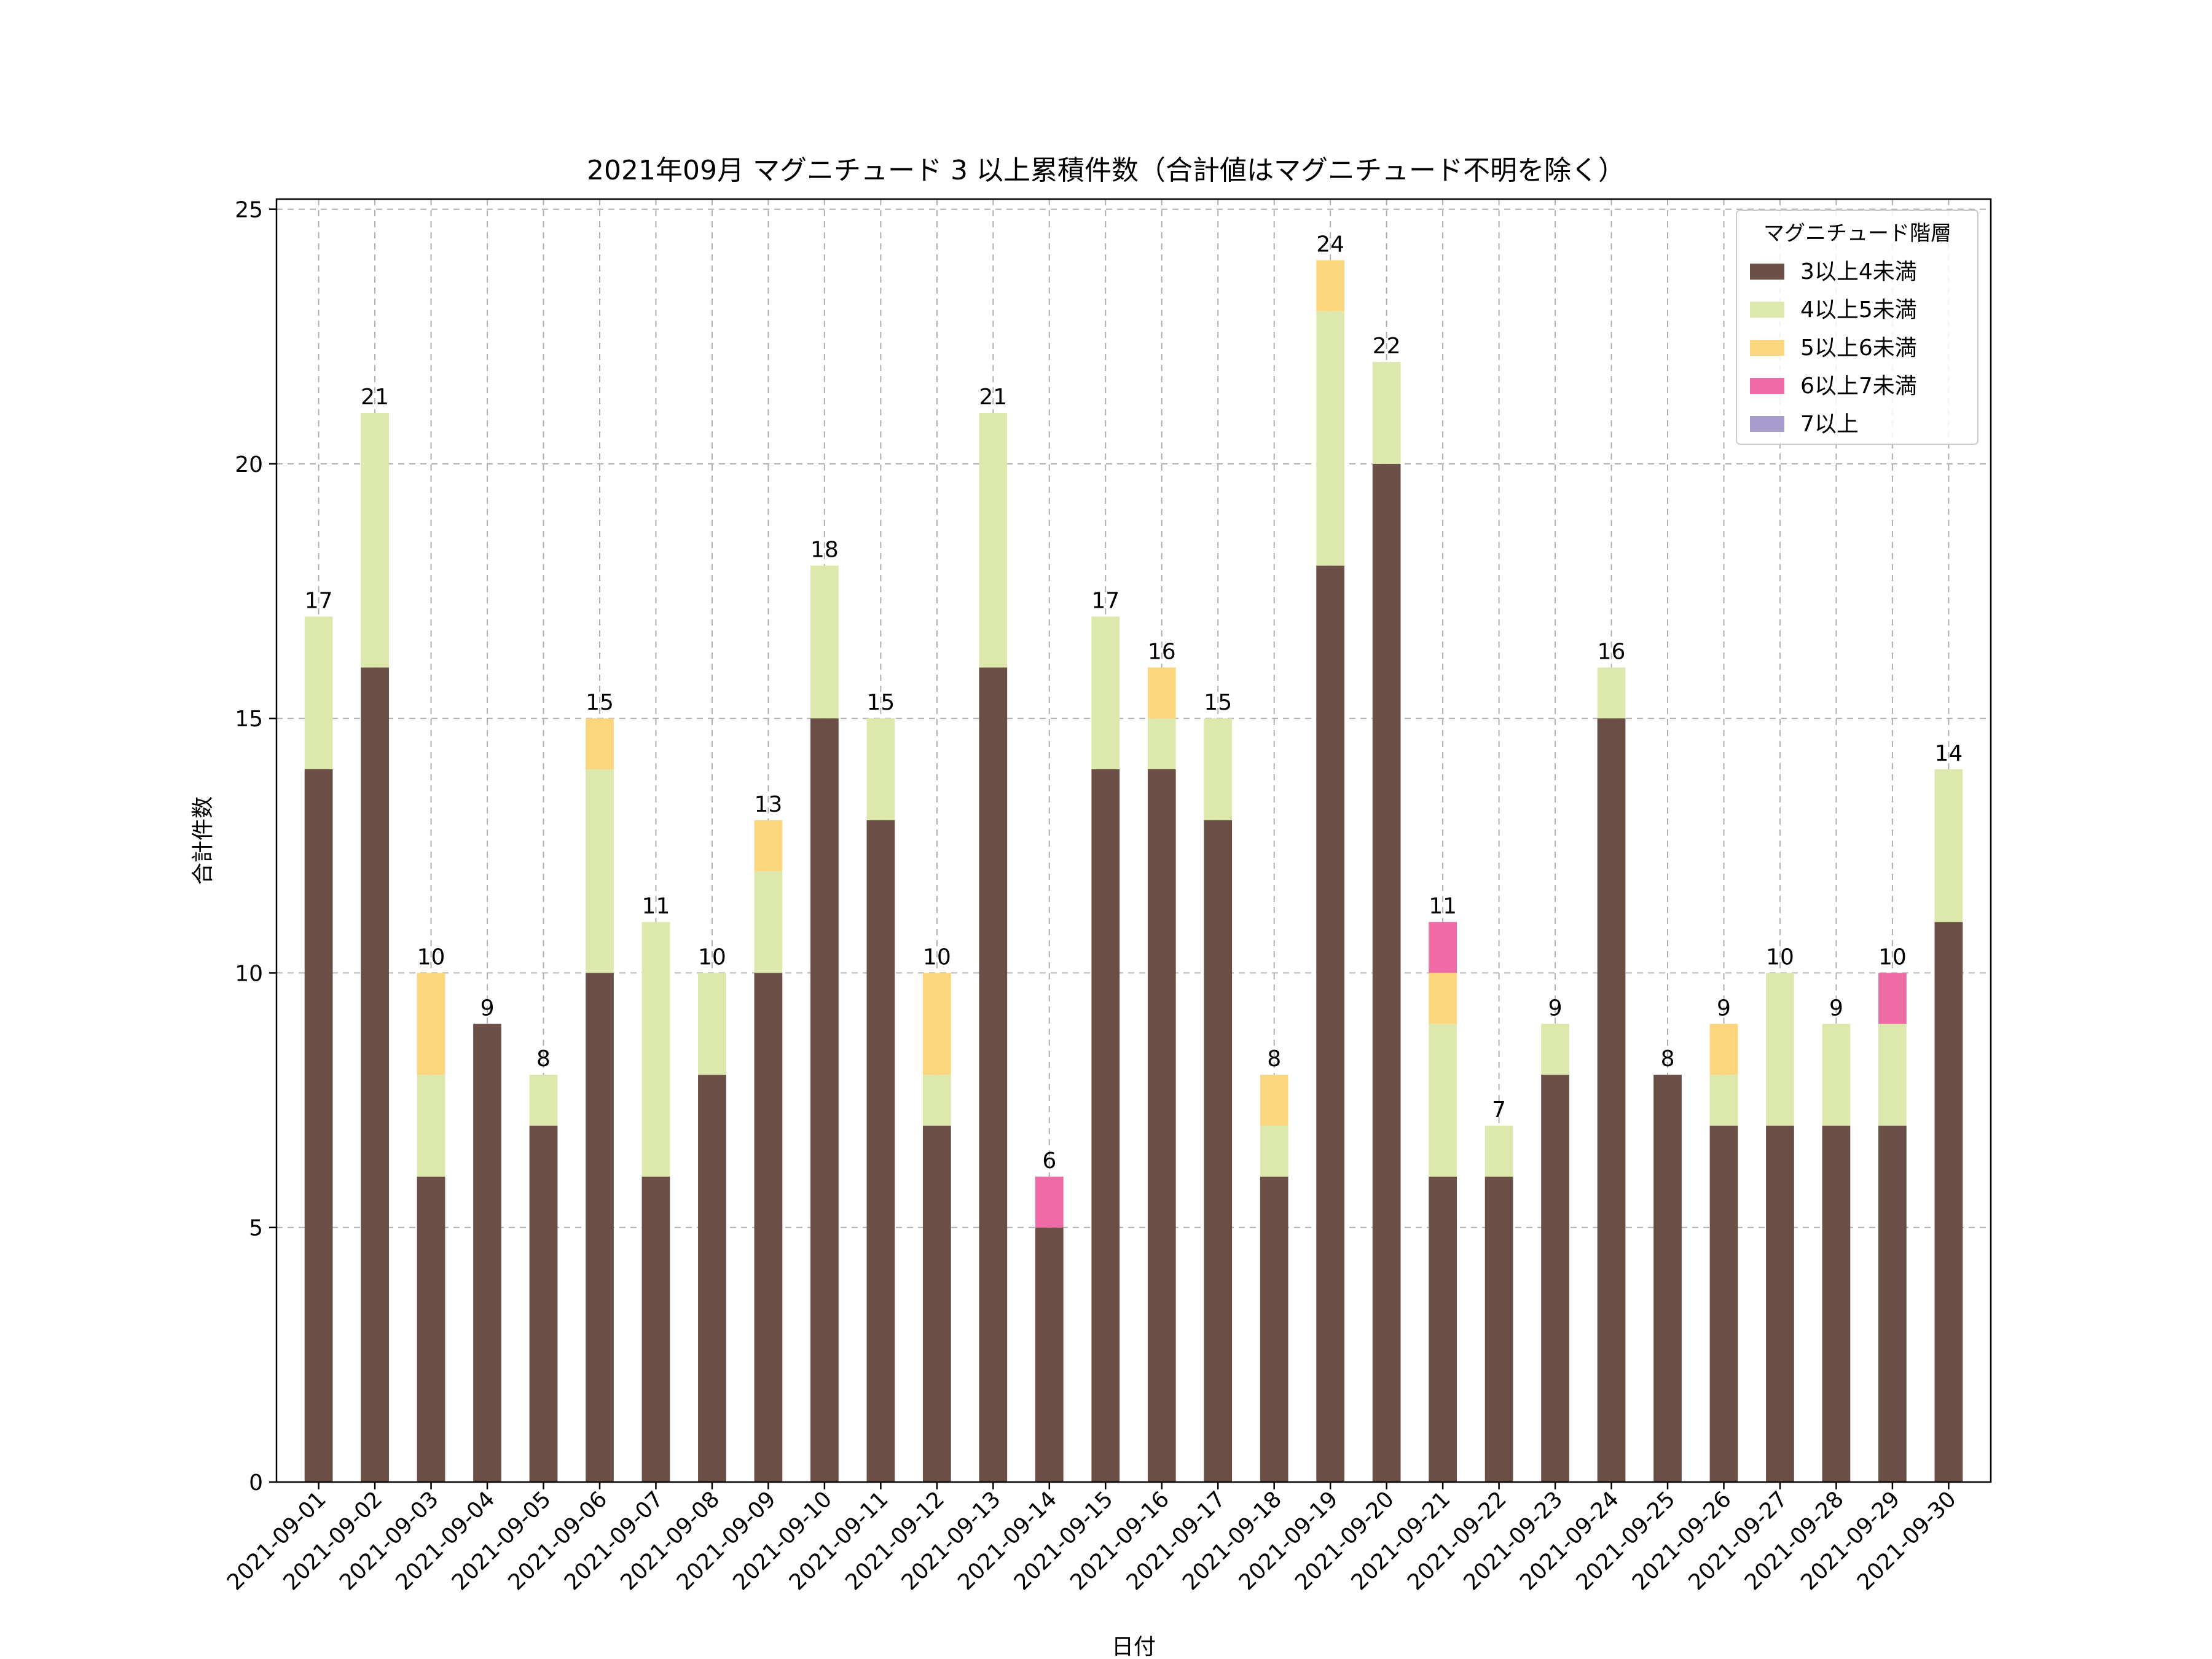 The image size is (2212, 1659). What do you see at coordinates (203, 840) in the screenshot?
I see `y-axis-label: 合計件数` at bounding box center [203, 840].